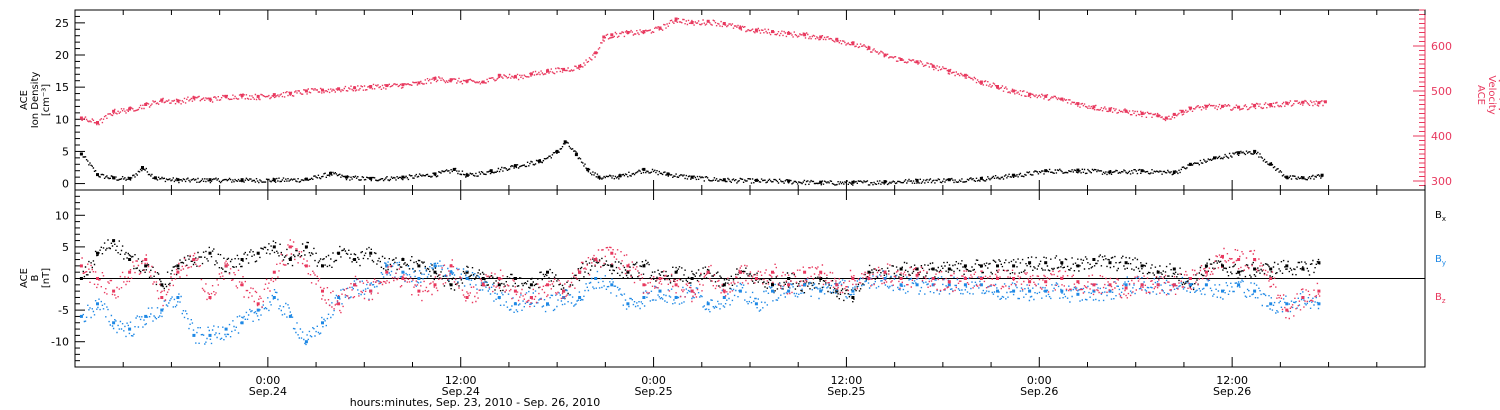 The width and height of the screenshot is (1500, 410). What do you see at coordinates (1232, 391) in the screenshot?
I see `x-tick-date-label: Sep.26` at bounding box center [1232, 391].